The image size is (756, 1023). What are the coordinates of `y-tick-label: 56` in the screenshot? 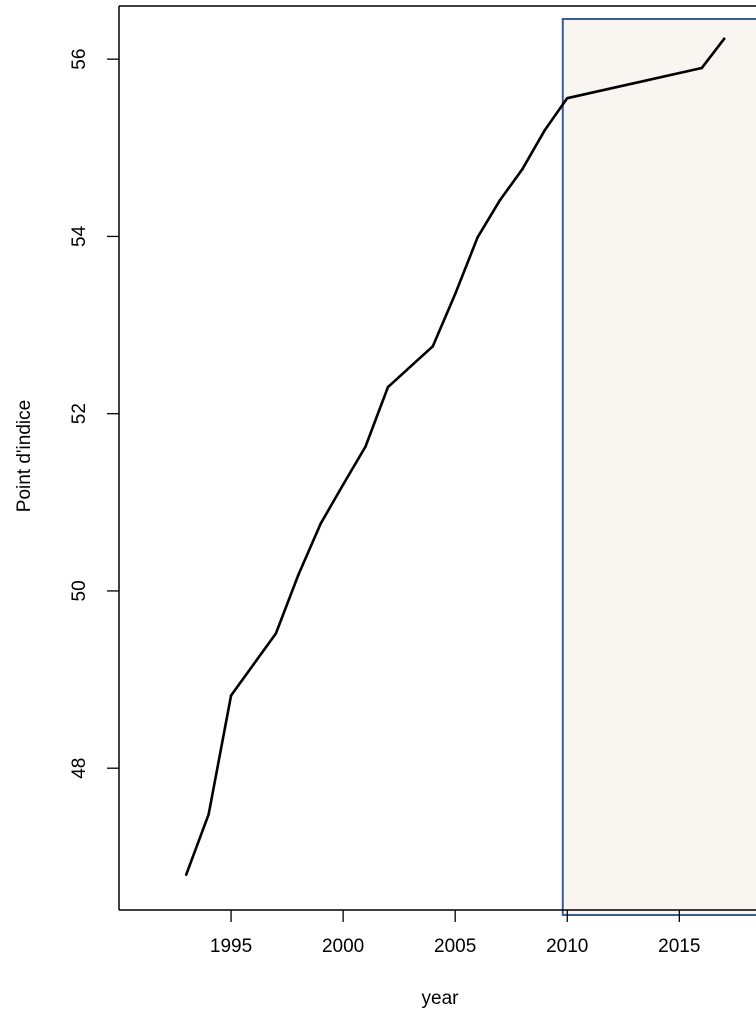 It's located at (79, 59).